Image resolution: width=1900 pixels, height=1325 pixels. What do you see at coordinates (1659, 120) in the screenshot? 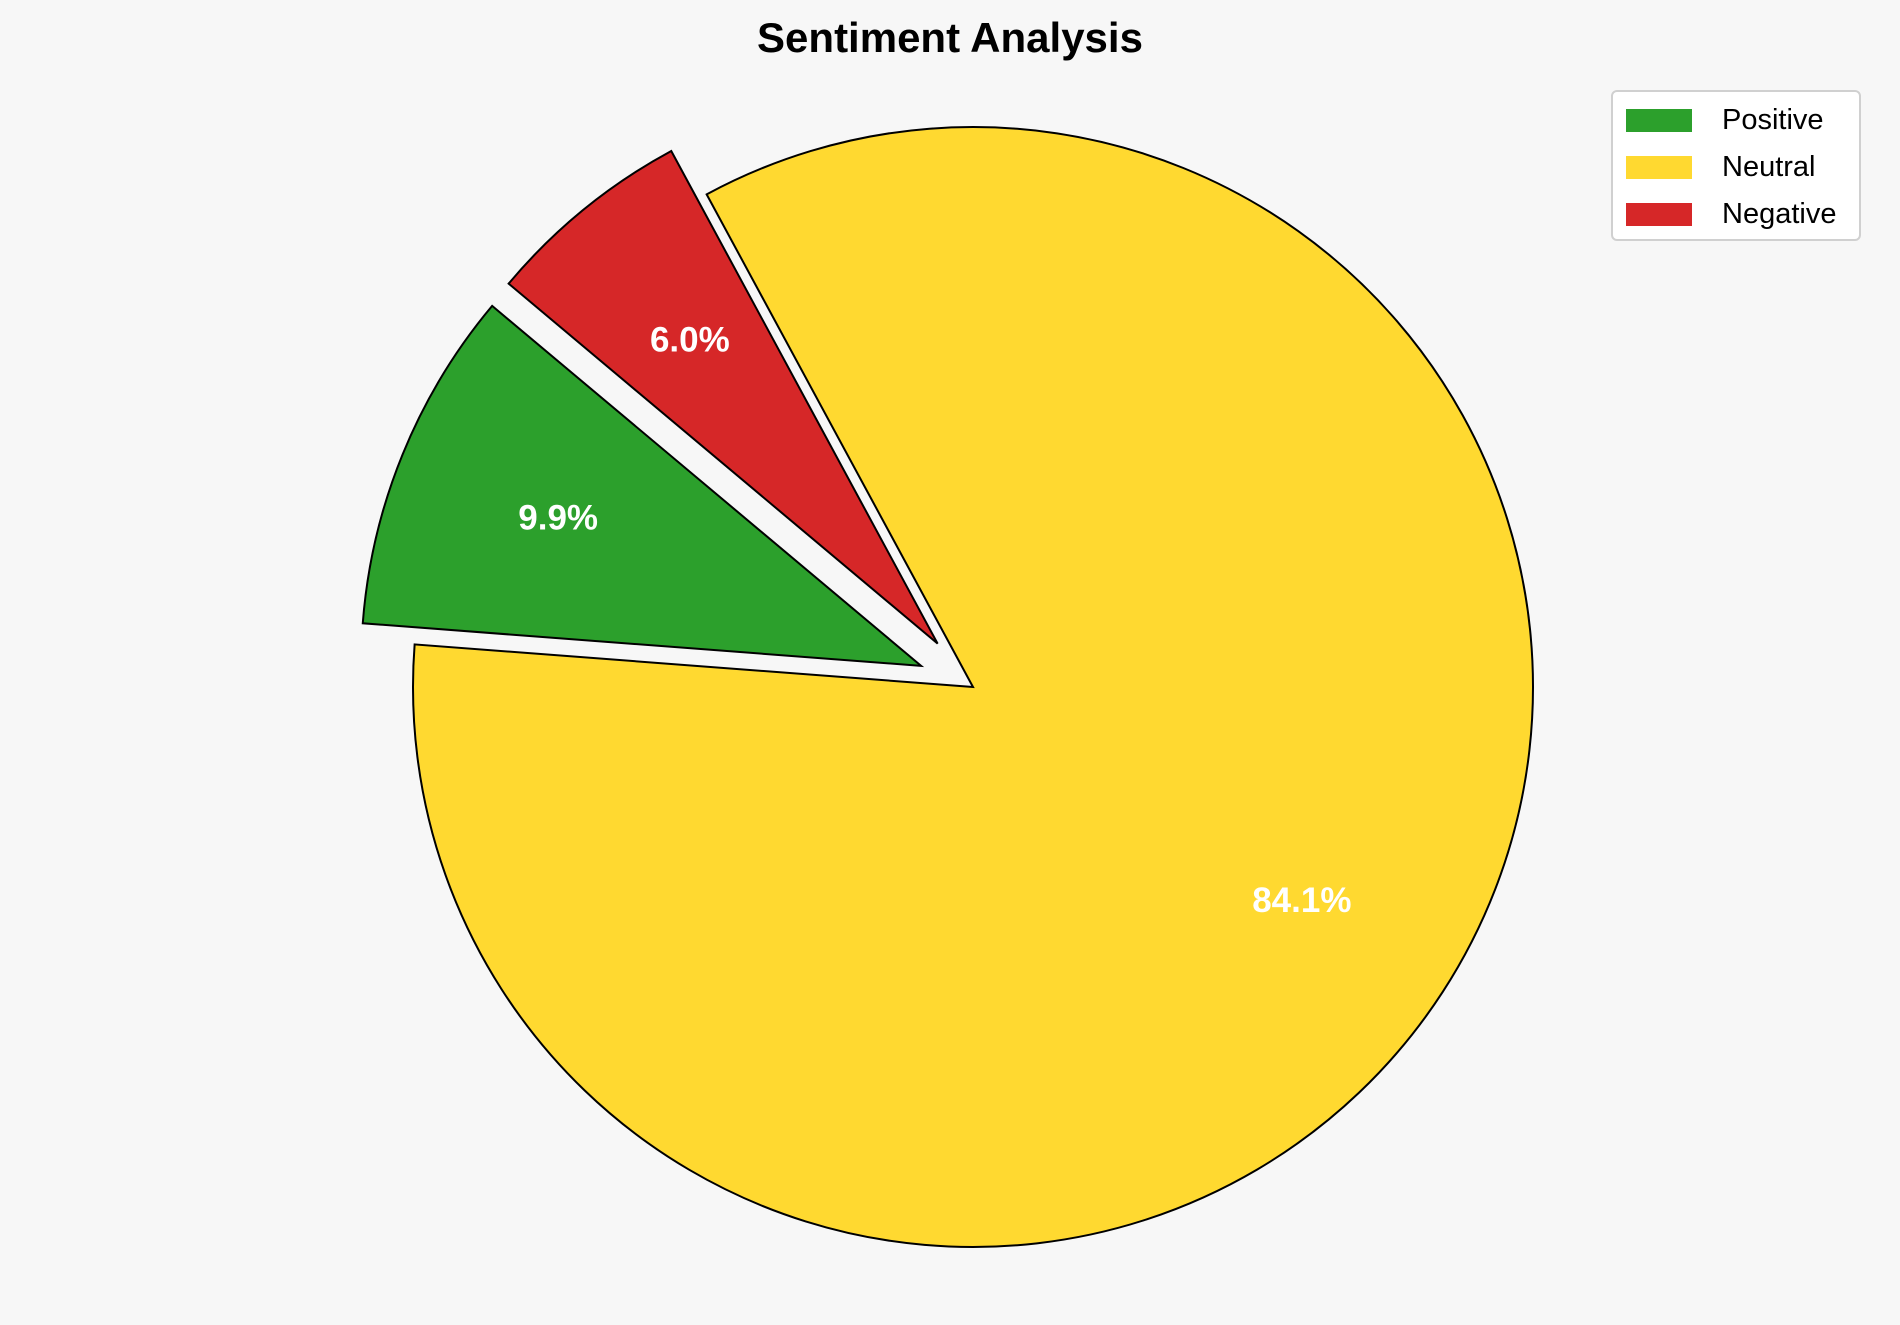
I see `legend-patch-positive` at bounding box center [1659, 120].